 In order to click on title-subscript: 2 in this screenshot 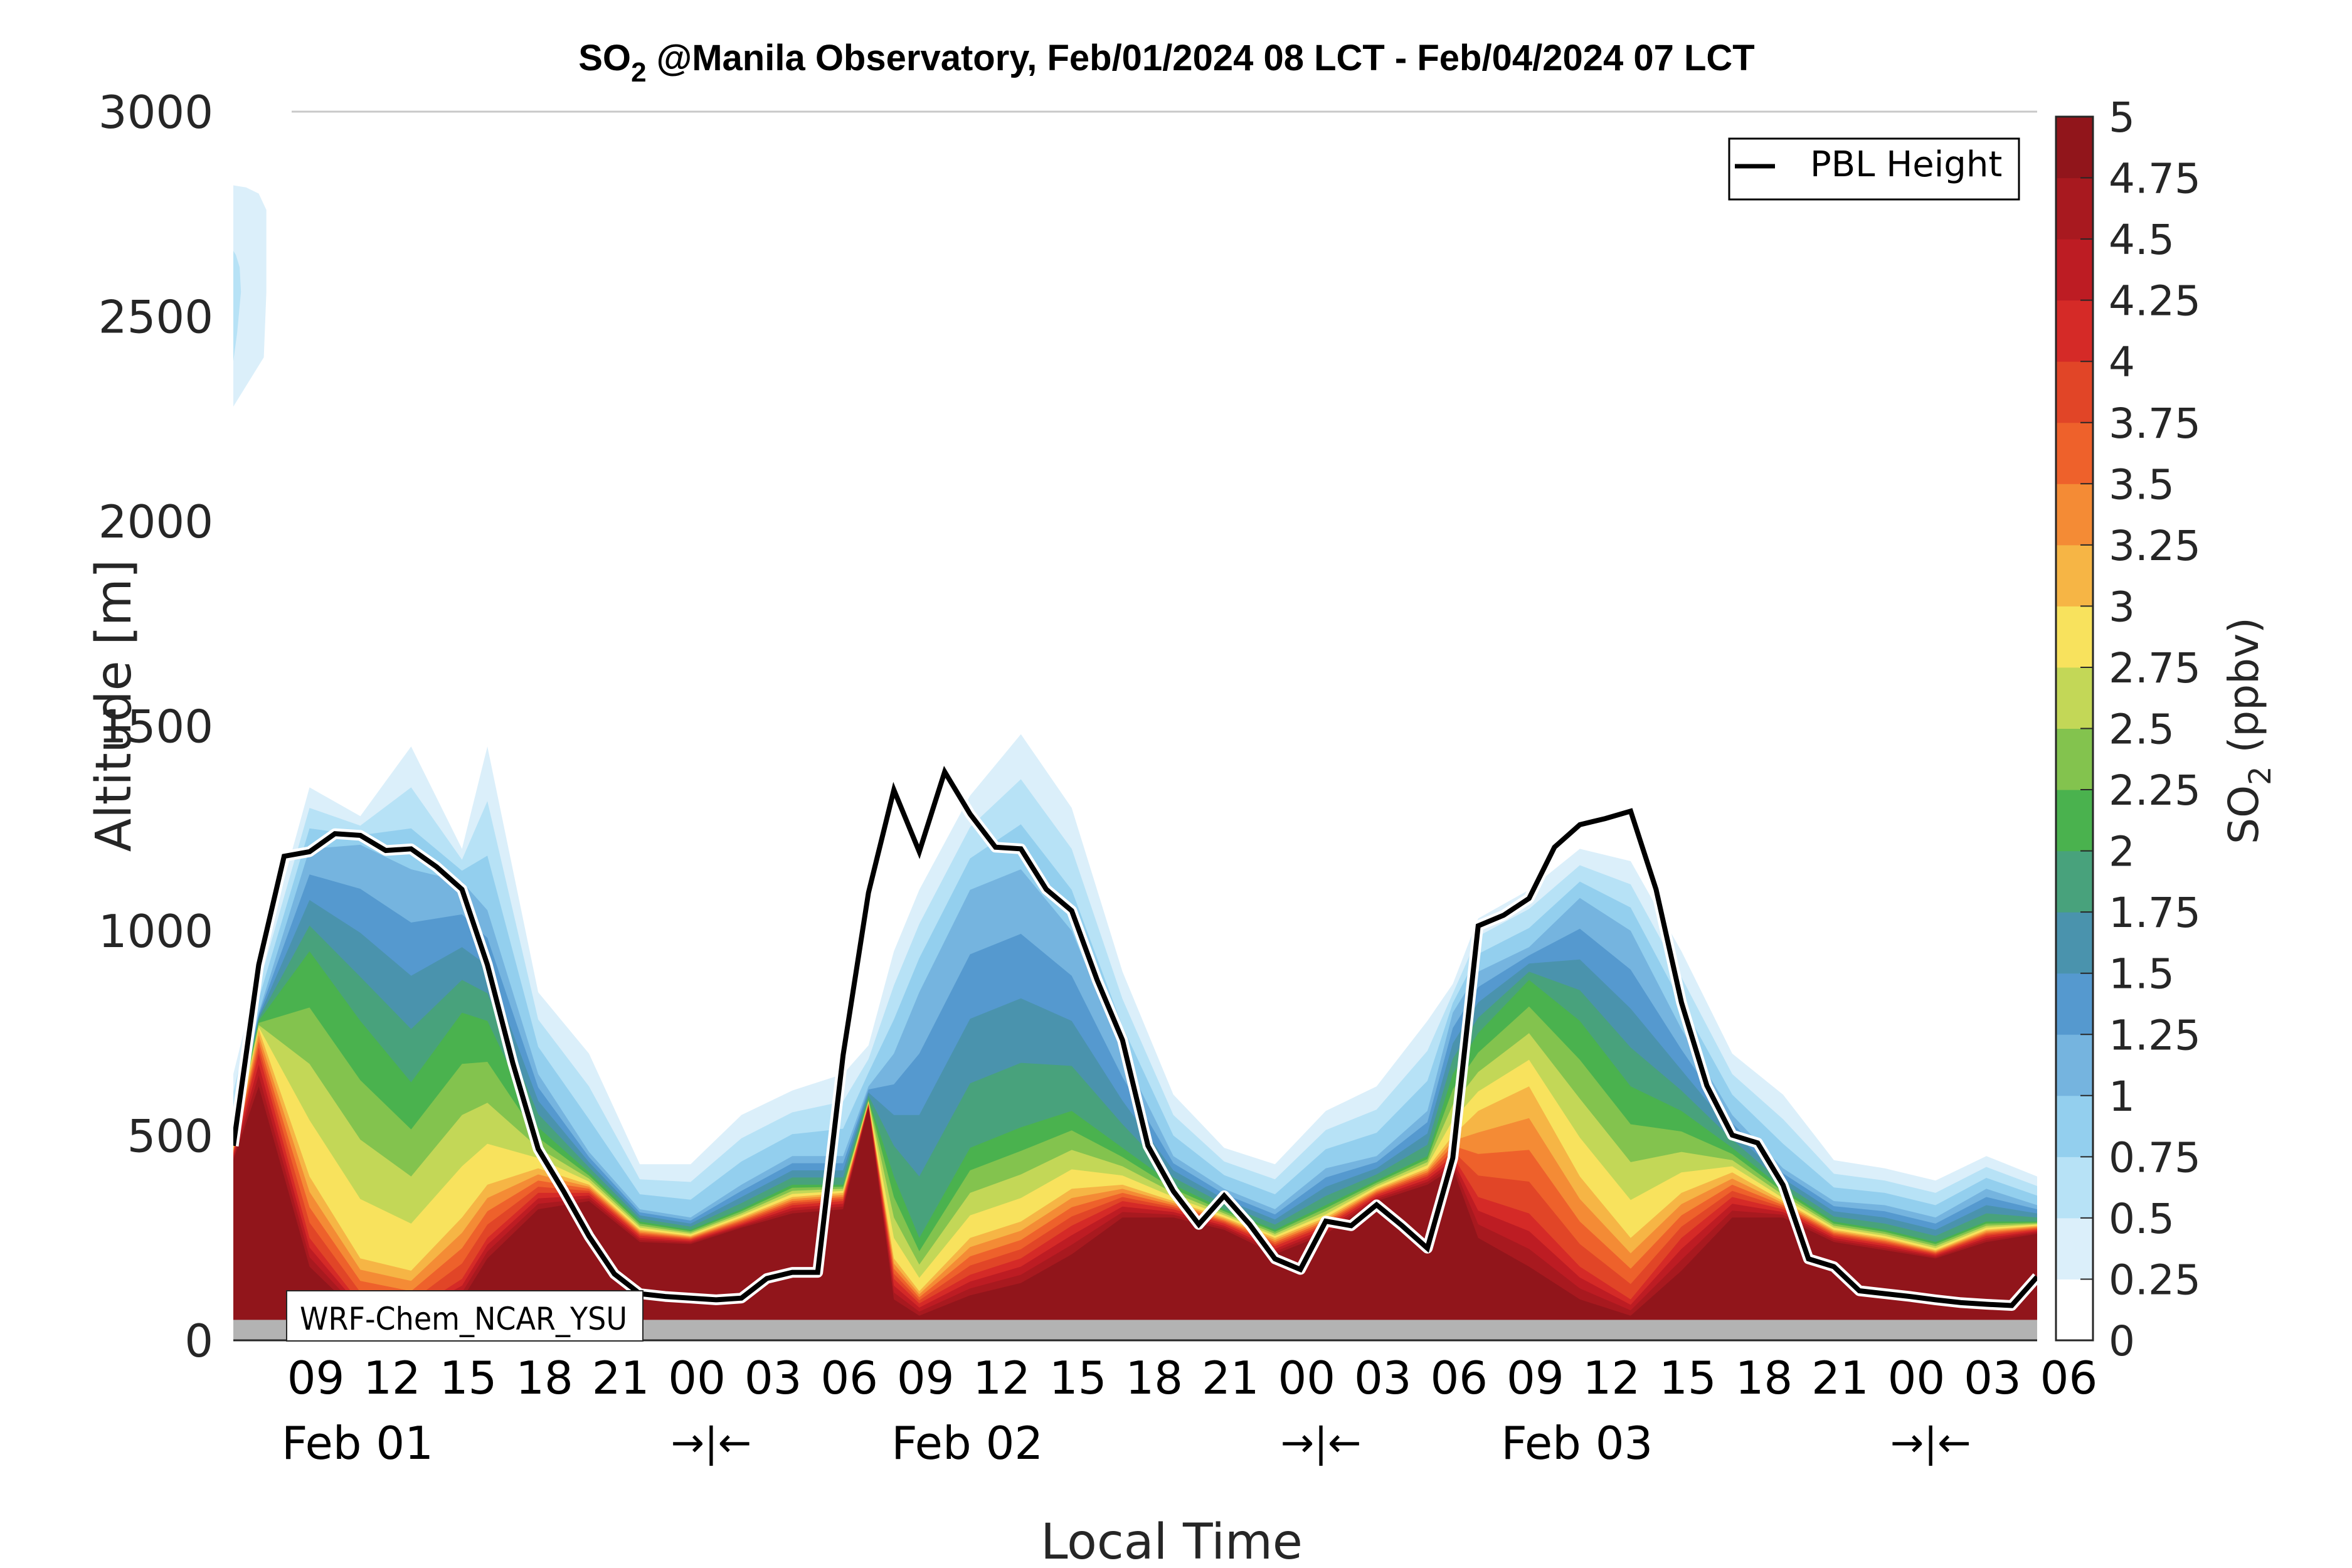, I will do `click(638, 72)`.